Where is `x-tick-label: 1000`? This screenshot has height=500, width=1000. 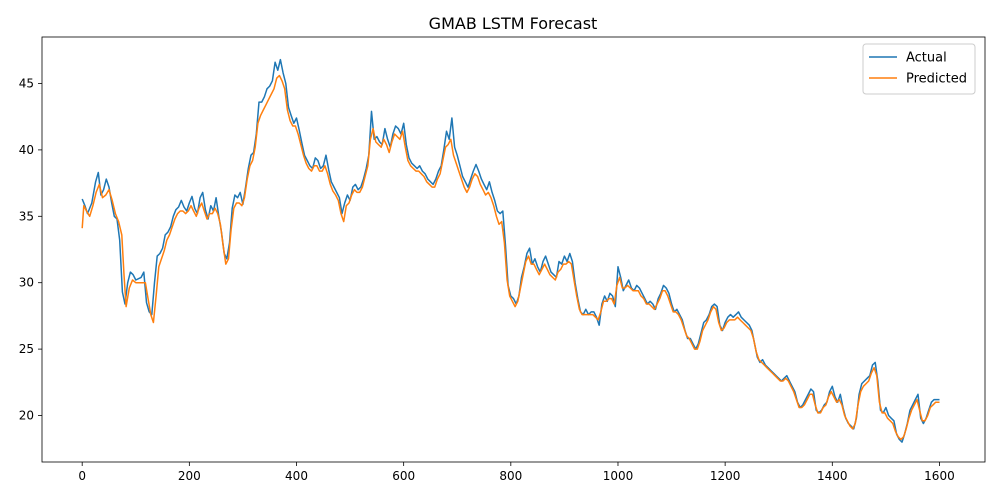
x-tick-label: 1000 is located at coordinates (618, 476).